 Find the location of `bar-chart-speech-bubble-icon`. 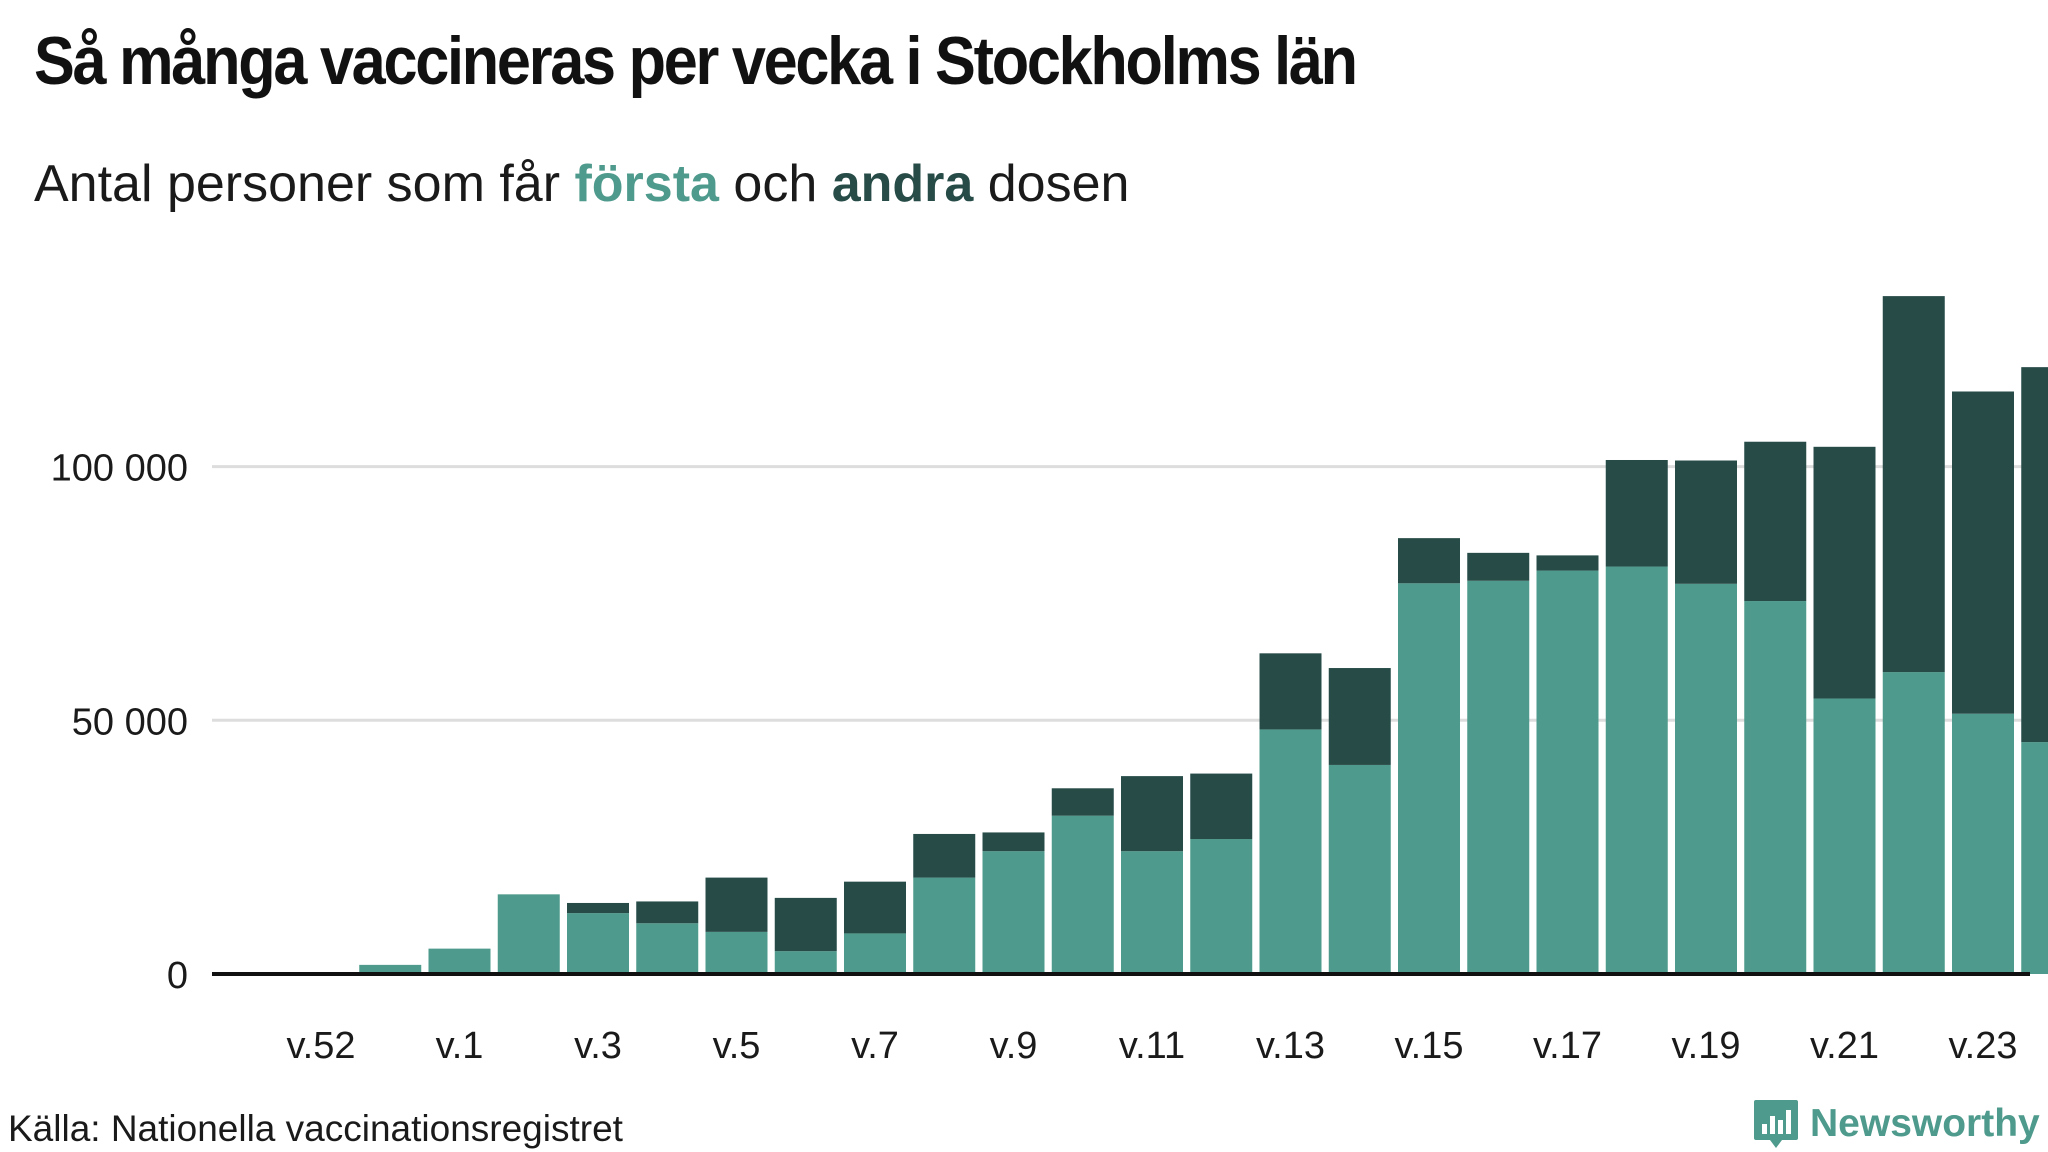

bar-chart-speech-bubble-icon is located at coordinates (1776, 1124).